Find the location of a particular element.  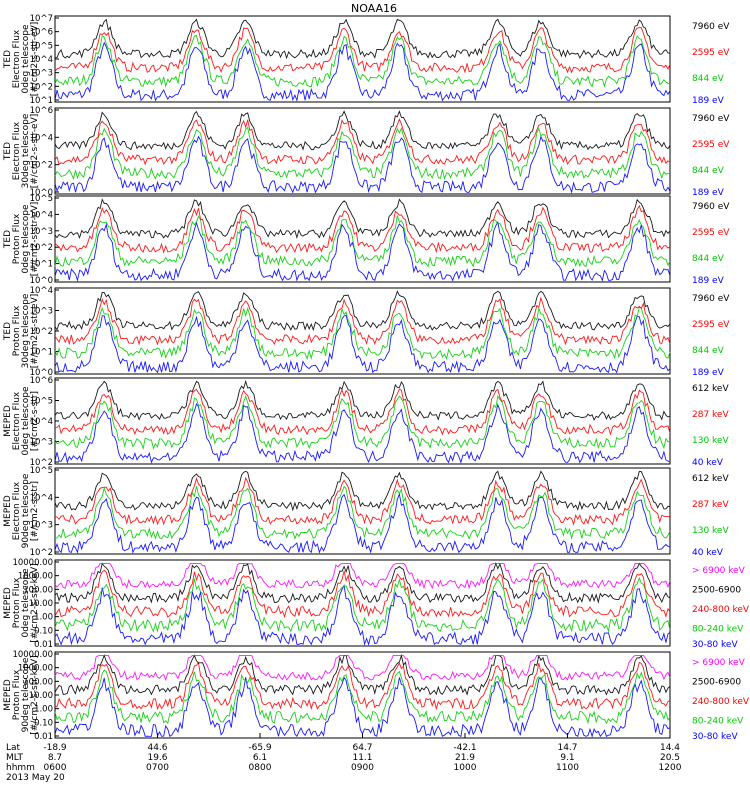

x-row-label: hhmm is located at coordinates (20, 768).